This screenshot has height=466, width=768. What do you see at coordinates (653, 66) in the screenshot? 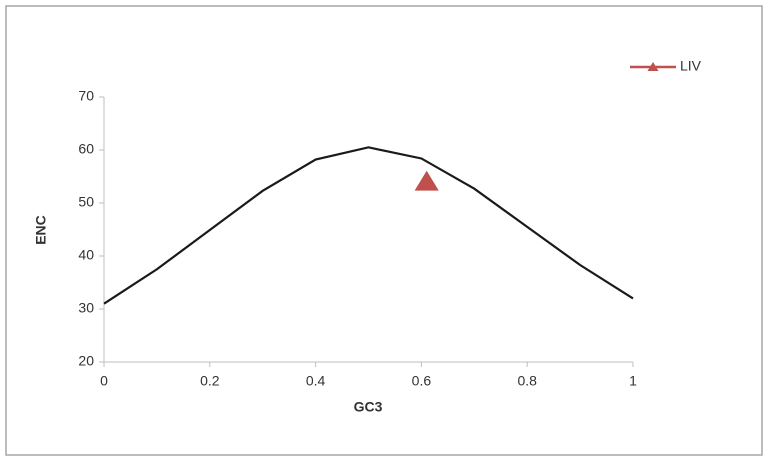
I see `legend-marker` at bounding box center [653, 66].